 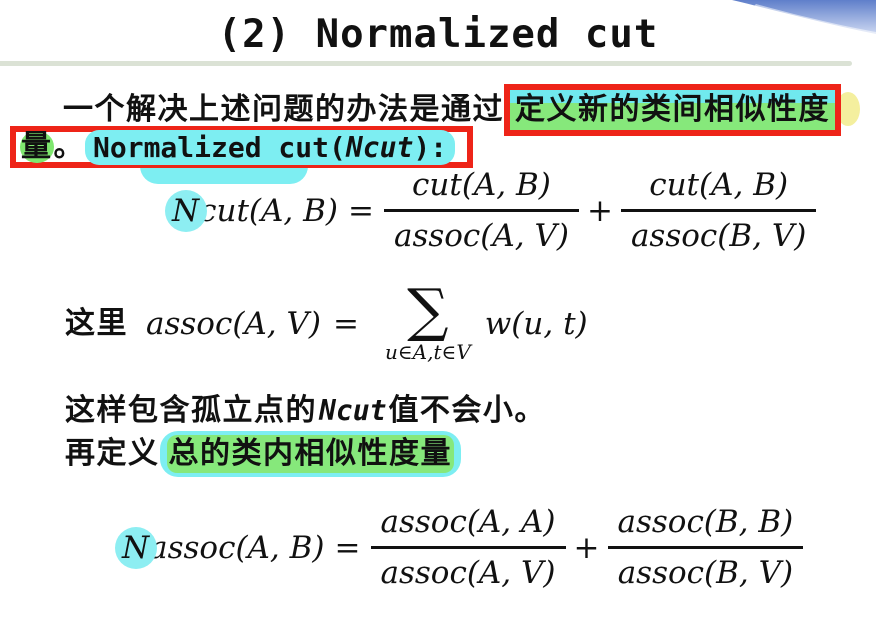 What do you see at coordinates (468, 522) in the screenshot?
I see `fraction-numerator: assoc(A, A)` at bounding box center [468, 522].